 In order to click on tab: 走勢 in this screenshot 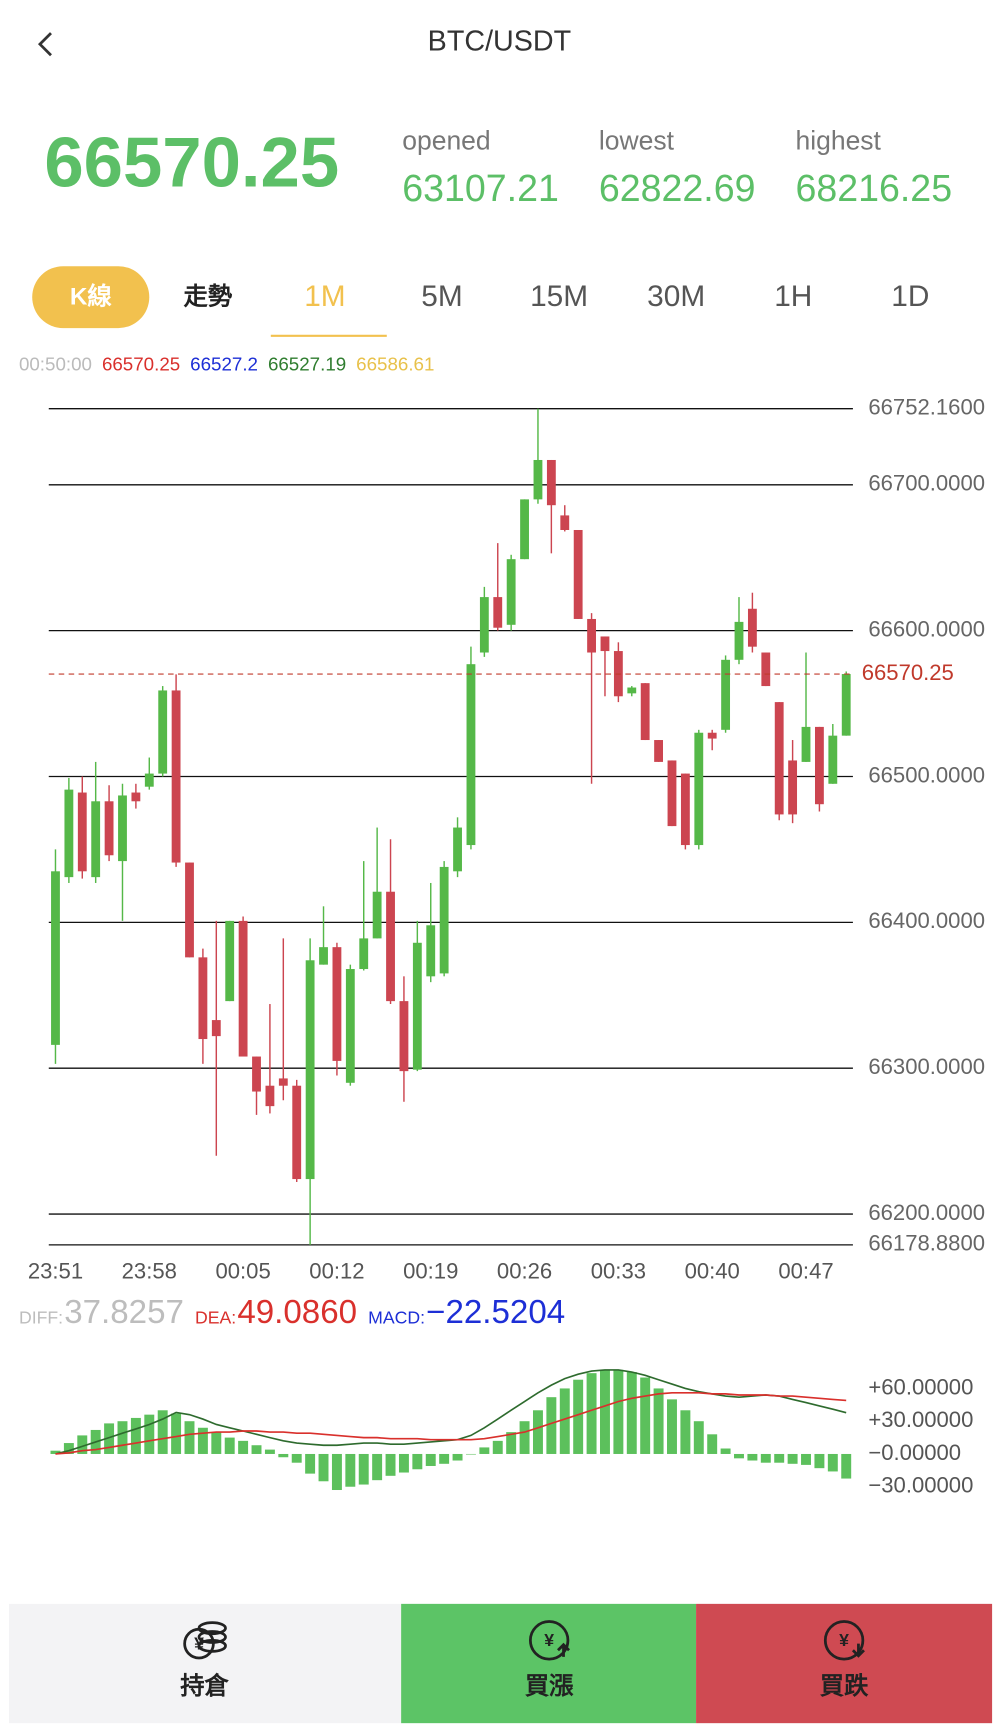, I will do `click(208, 297)`.